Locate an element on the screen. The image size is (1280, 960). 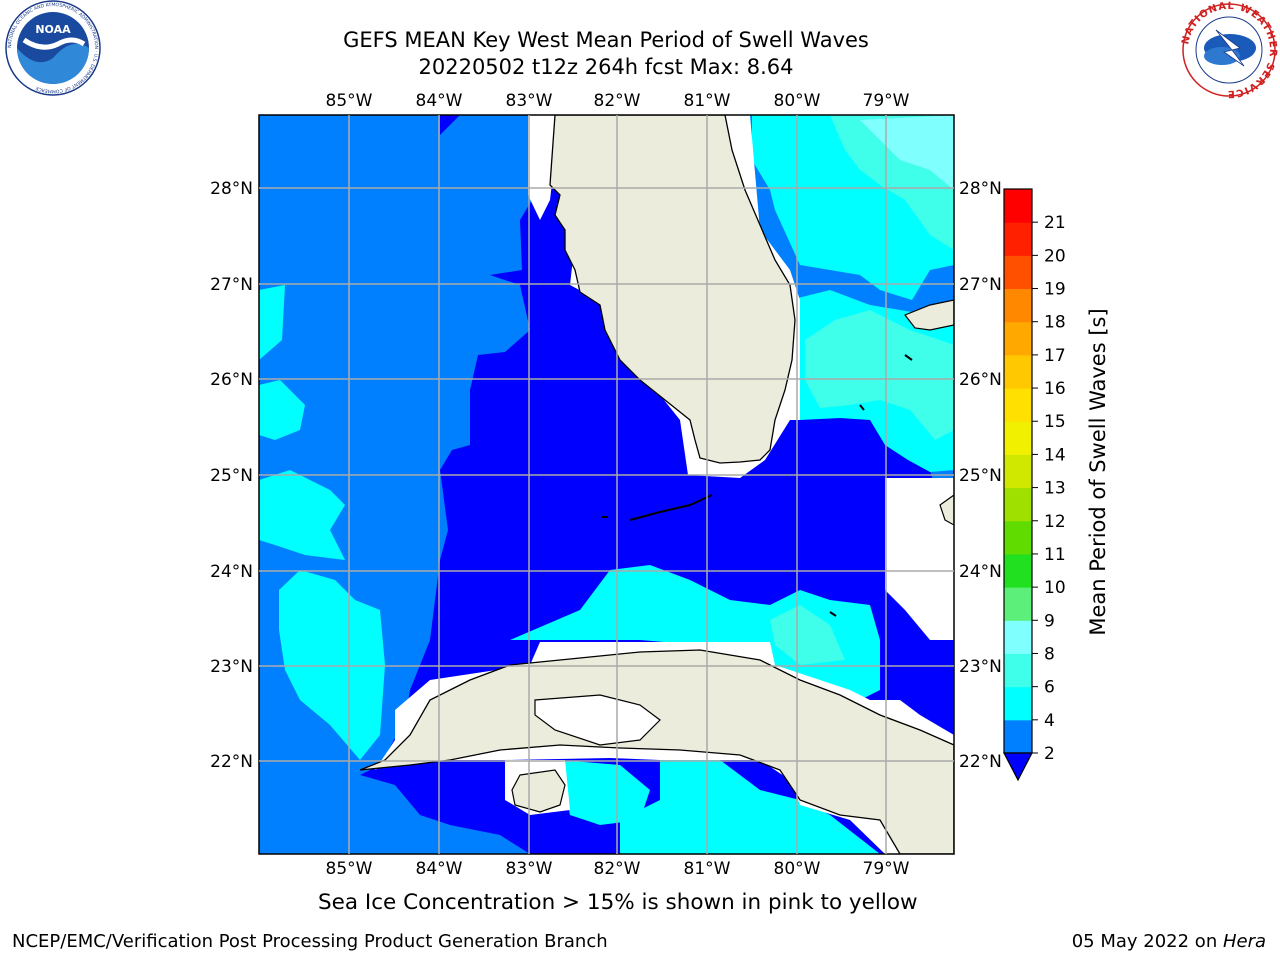
field-4-6s-cuba-bay is located at coordinates (605, 792).